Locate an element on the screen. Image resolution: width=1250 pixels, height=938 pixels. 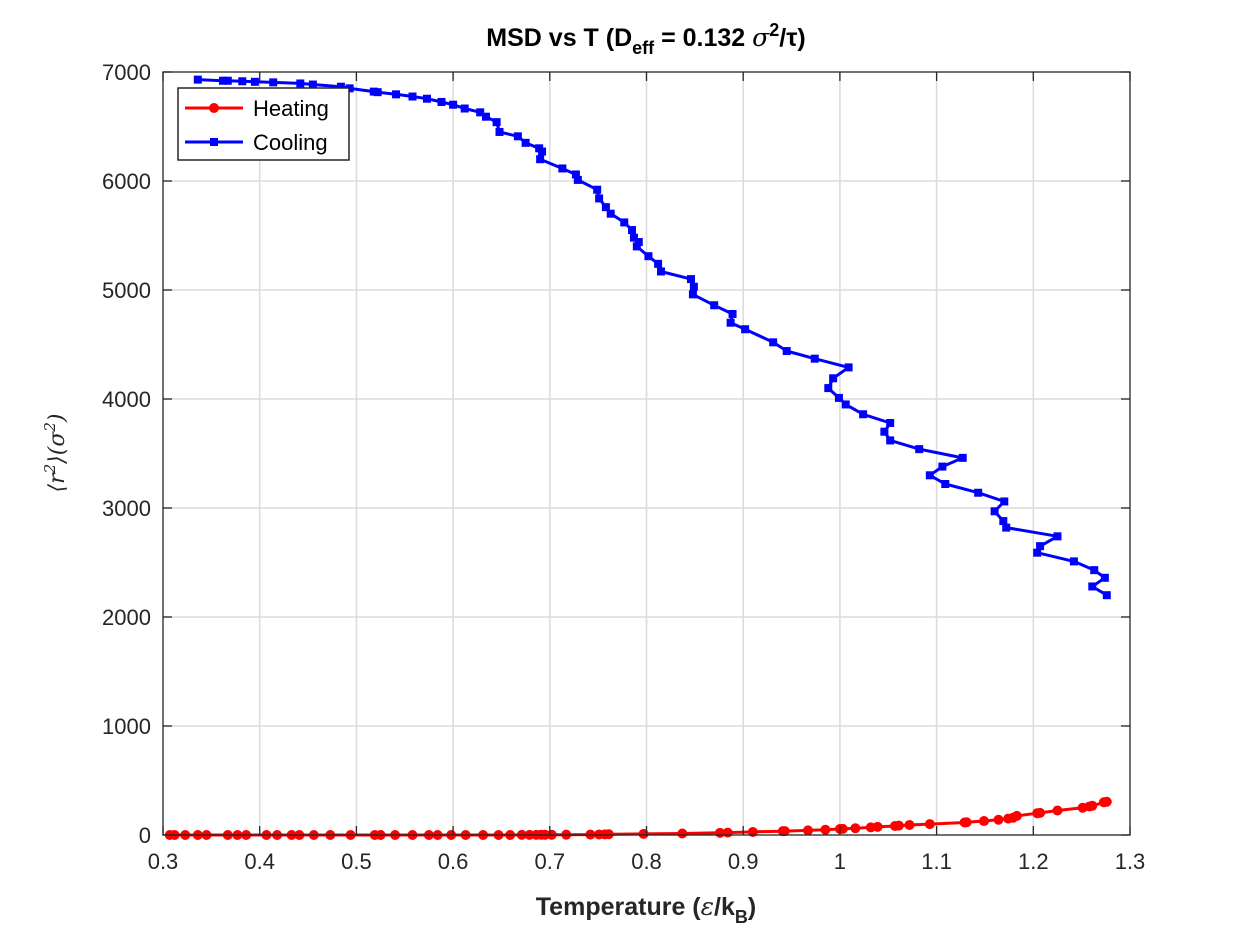
legend-heating-label: Heating is located at coordinates (291, 108).